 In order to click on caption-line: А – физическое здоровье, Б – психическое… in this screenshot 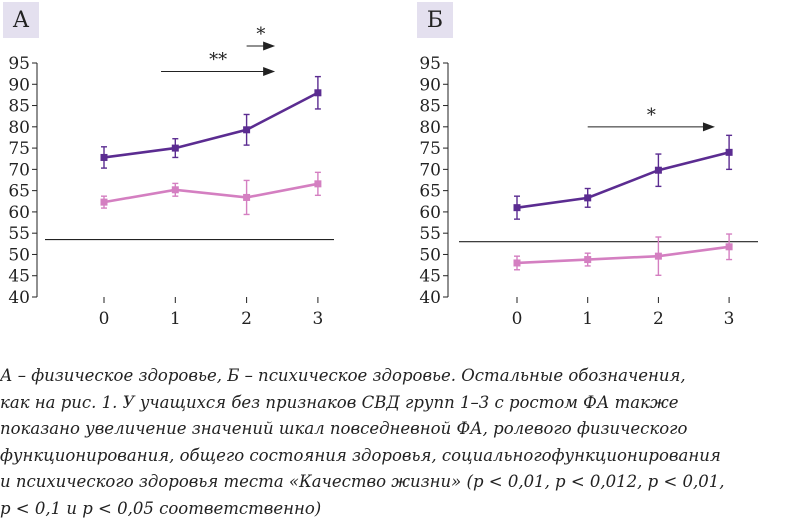, I will do `click(400, 376)`.